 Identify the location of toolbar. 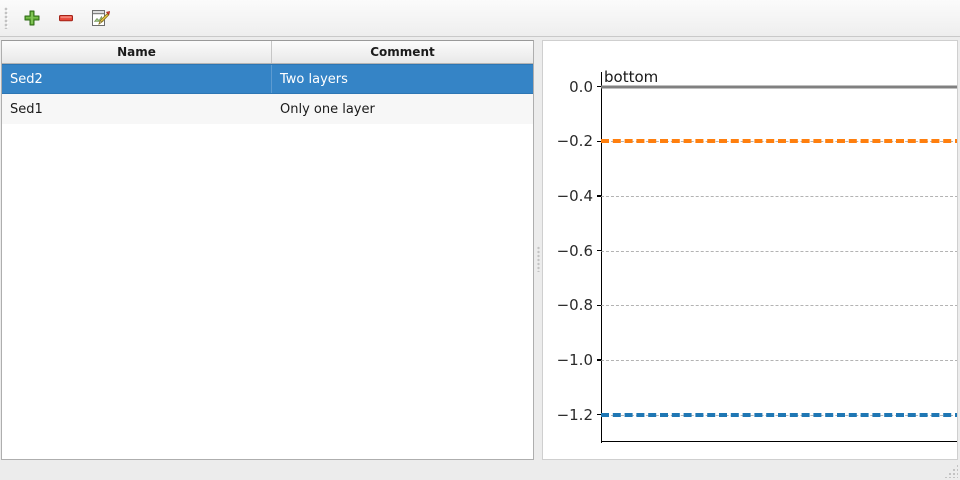
(480, 18).